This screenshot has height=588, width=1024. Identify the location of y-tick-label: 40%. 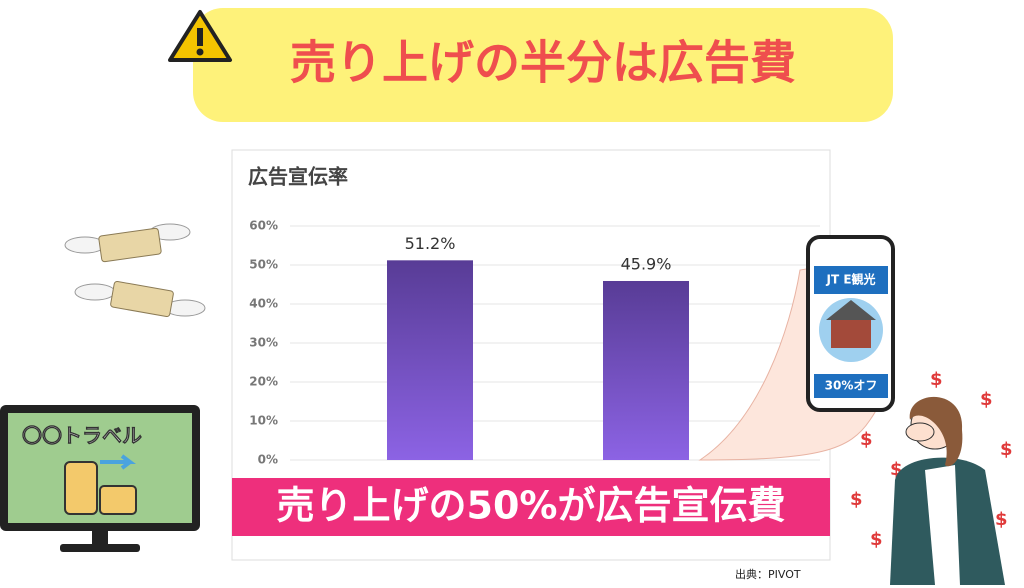
(263, 304).